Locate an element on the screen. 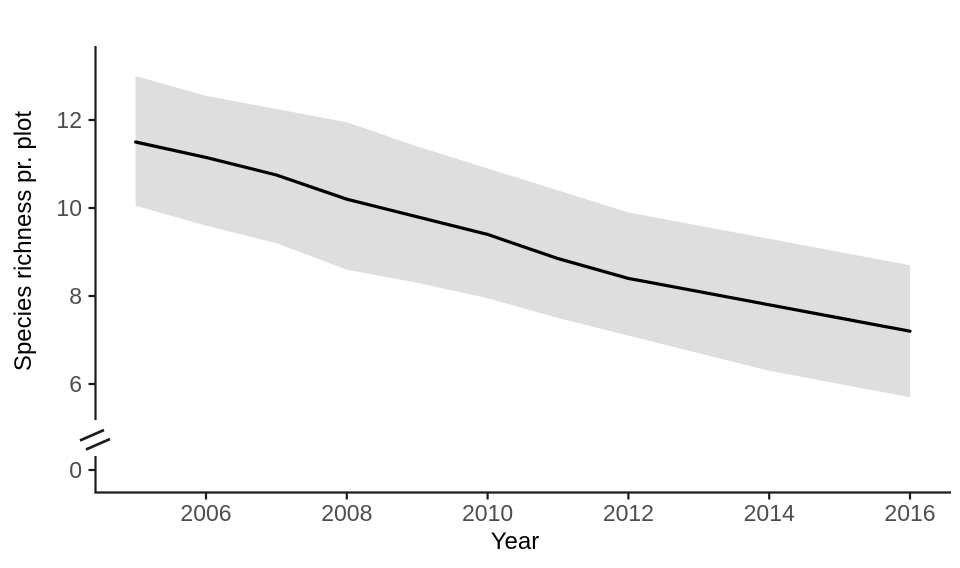 The image size is (960, 568). axis-break-icon is located at coordinates (95, 439).